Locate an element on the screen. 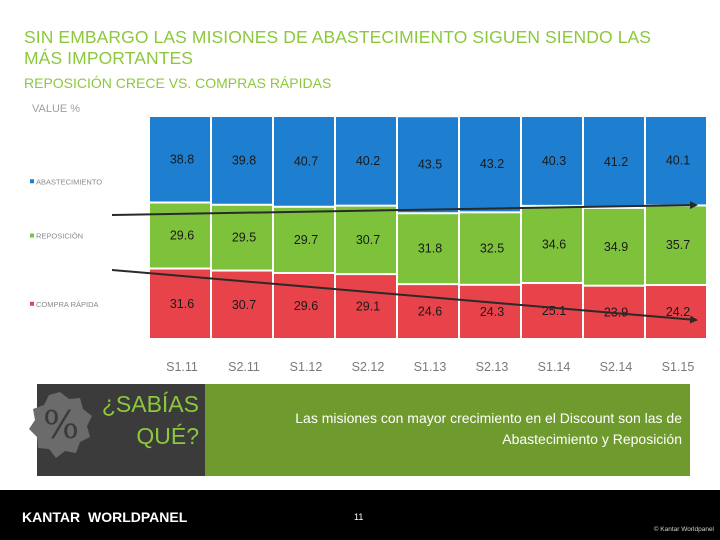 The image size is (720, 540). value-label: 29.1 is located at coordinates (368, 307).